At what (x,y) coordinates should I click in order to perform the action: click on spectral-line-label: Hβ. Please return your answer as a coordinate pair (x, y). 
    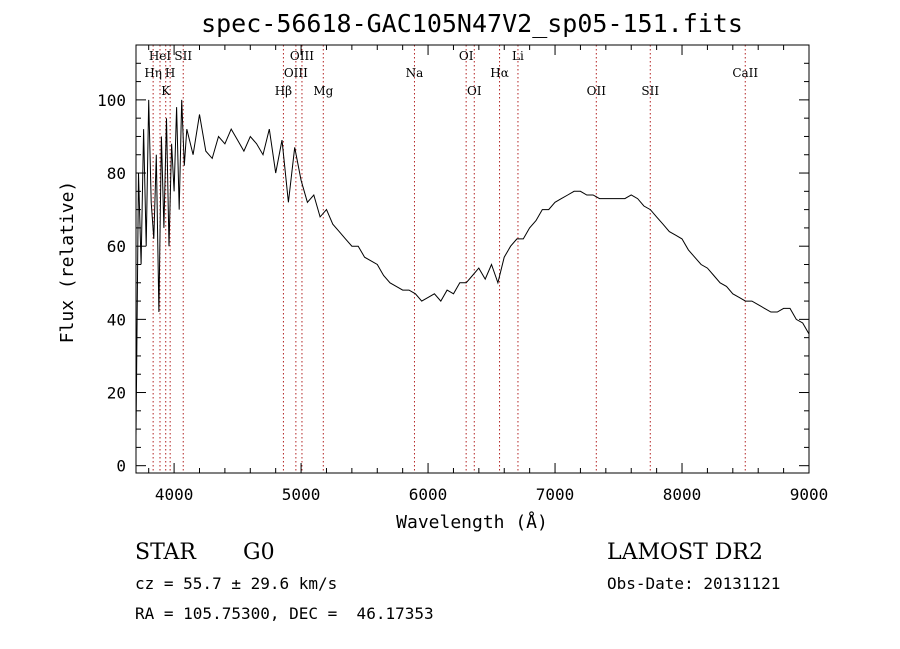
    Looking at the image, I should click on (283, 91).